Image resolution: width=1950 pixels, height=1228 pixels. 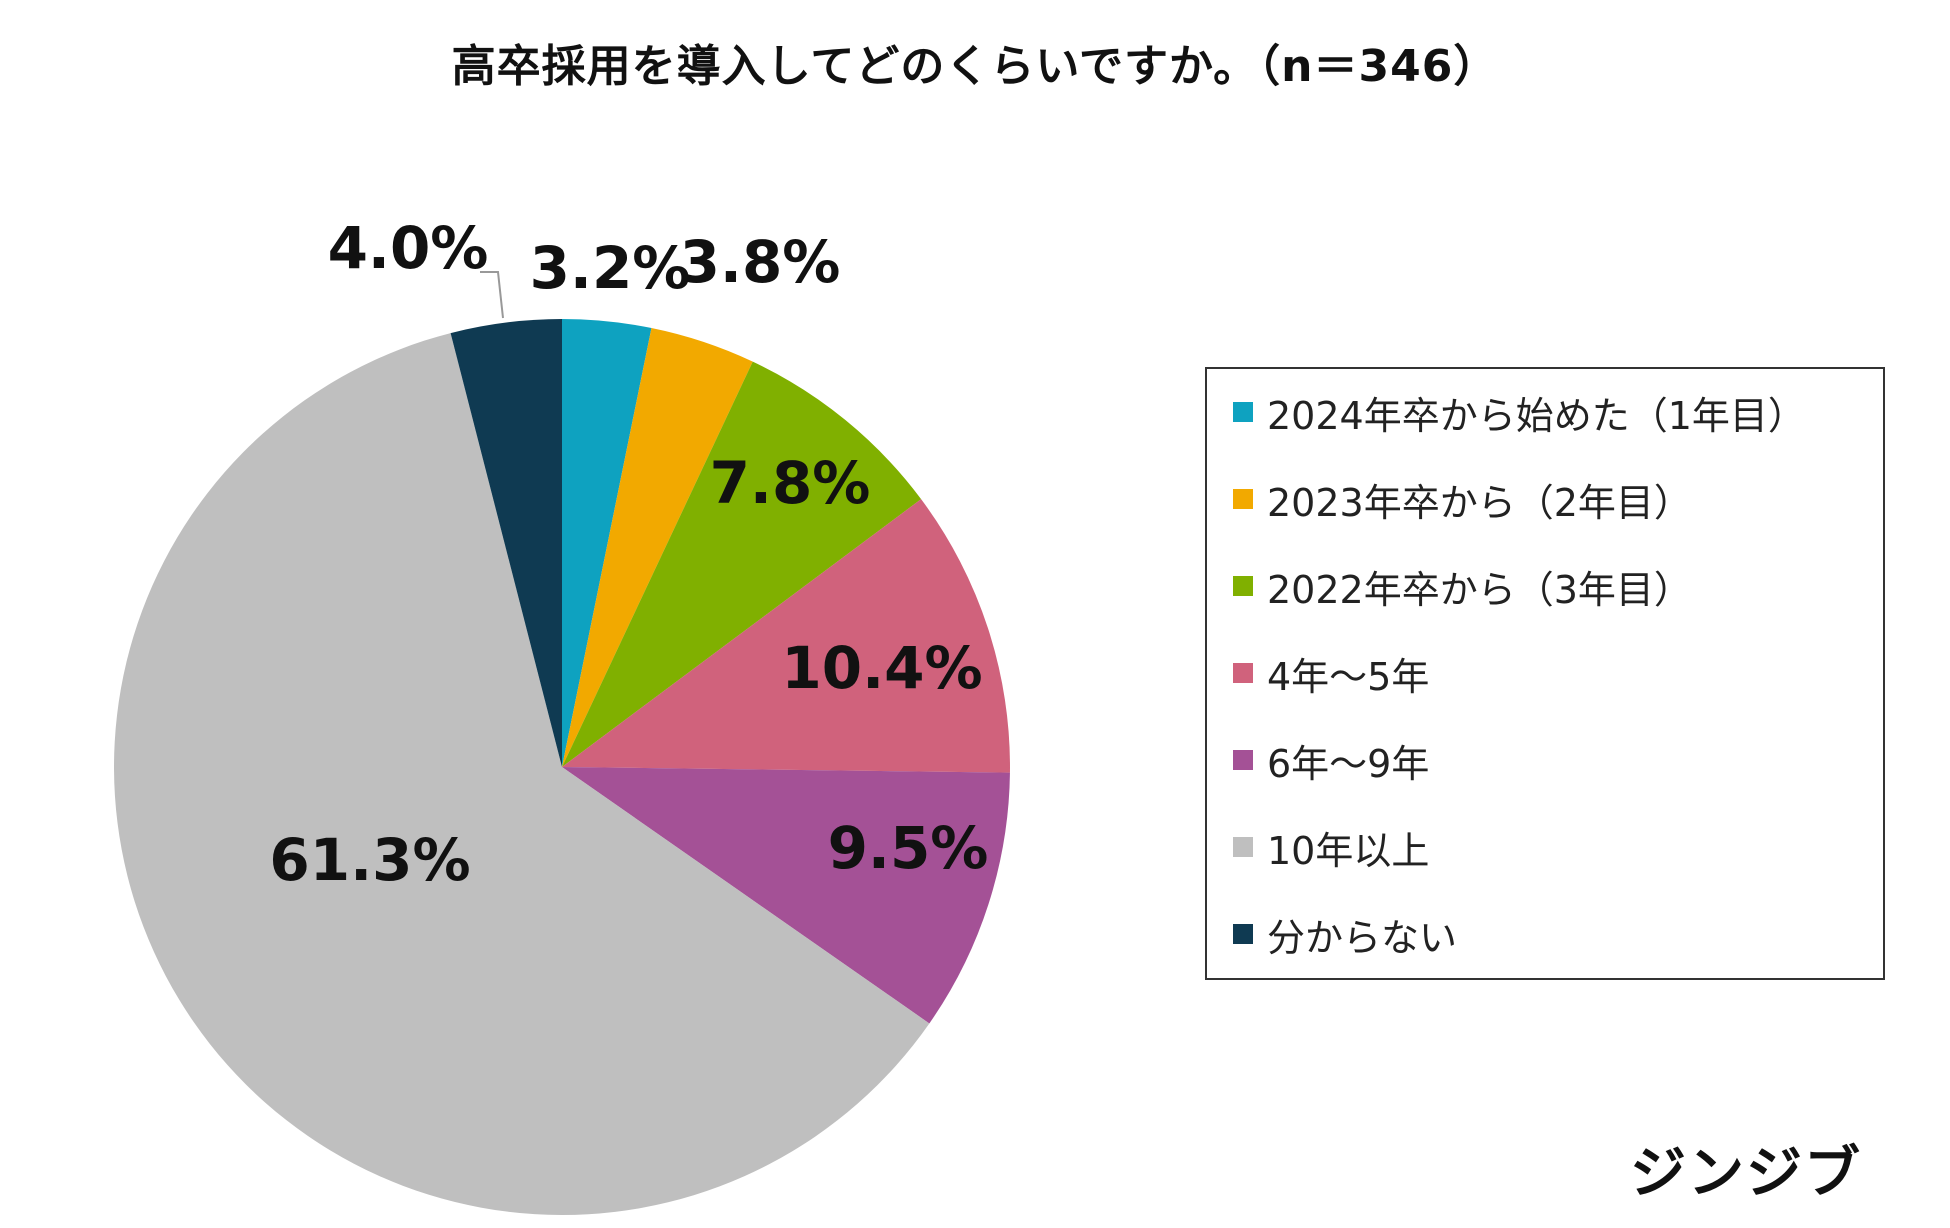 What do you see at coordinates (1362, 937) in the screenshot?
I see `legend-label: 分からない` at bounding box center [1362, 937].